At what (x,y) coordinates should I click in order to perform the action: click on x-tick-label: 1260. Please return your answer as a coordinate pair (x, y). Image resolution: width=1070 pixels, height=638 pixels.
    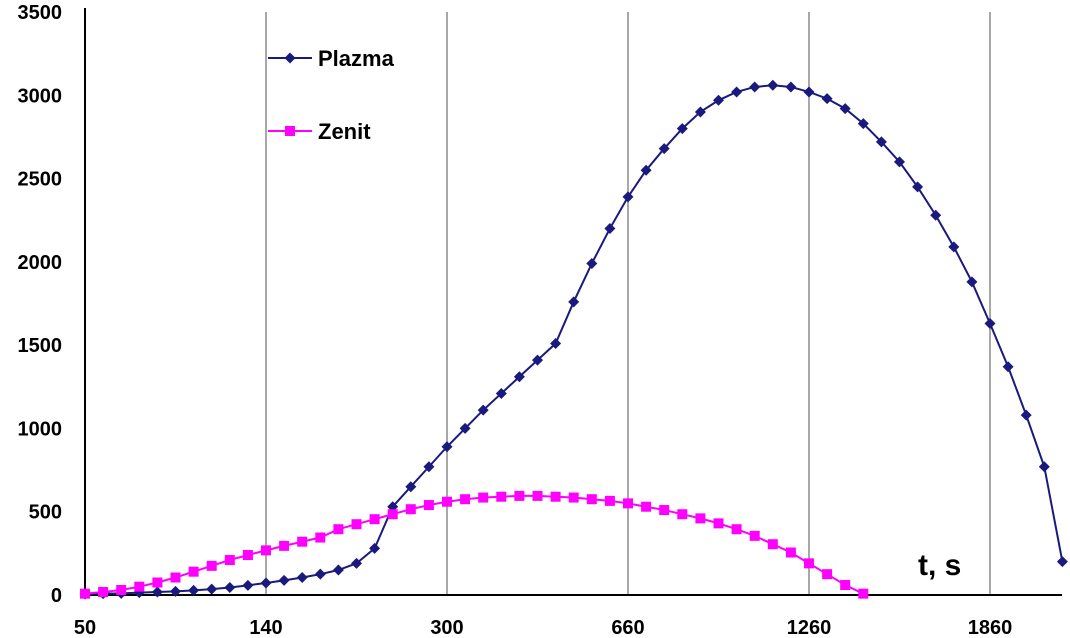
    Looking at the image, I should click on (809, 627).